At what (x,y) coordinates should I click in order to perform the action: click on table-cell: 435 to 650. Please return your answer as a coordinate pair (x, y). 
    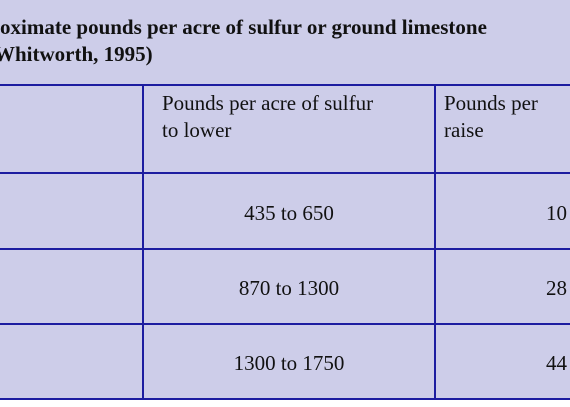
    Looking at the image, I should click on (289, 213).